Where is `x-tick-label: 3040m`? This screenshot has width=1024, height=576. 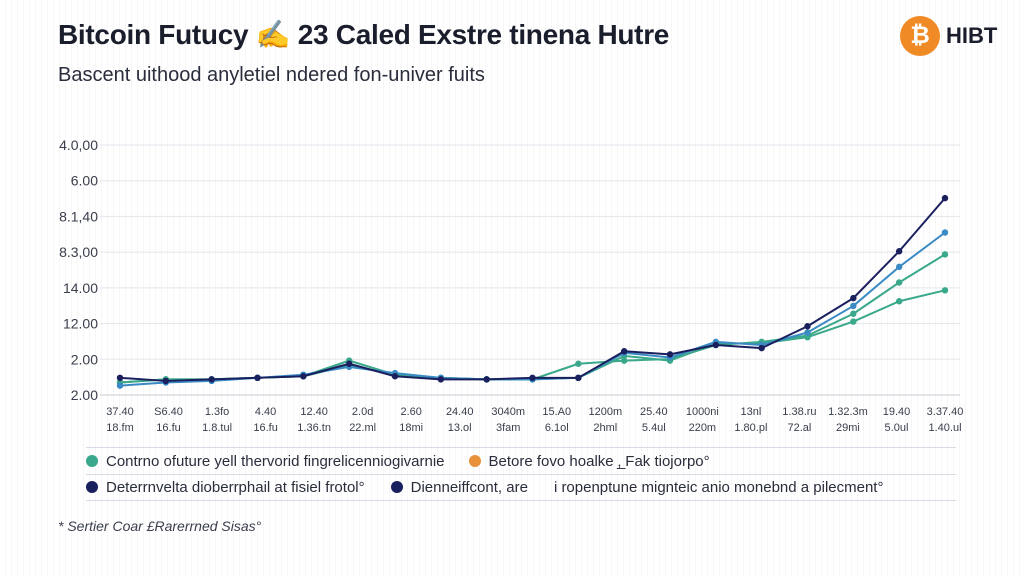
x-tick-label: 3040m is located at coordinates (508, 412).